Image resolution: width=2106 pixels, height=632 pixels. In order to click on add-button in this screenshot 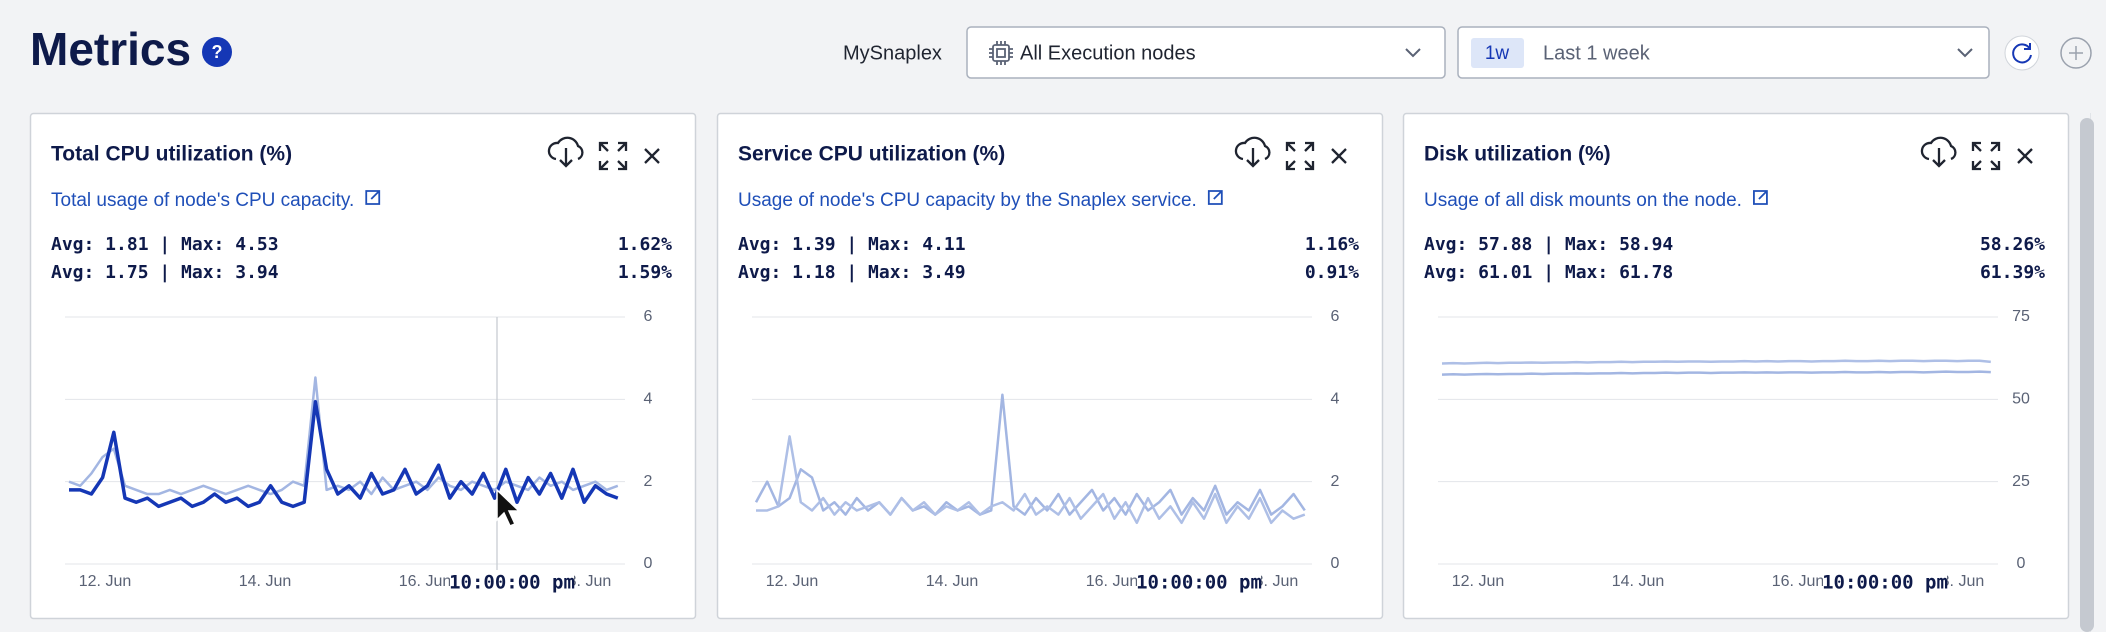, I will do `click(2076, 53)`.